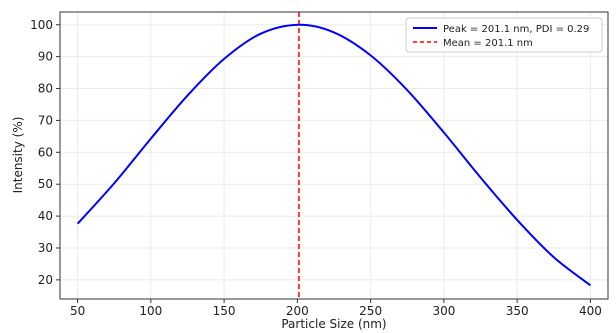 The width and height of the screenshot is (616, 333). Describe the element at coordinates (45, 248) in the screenshot. I see `y-tick-label: 30` at that location.